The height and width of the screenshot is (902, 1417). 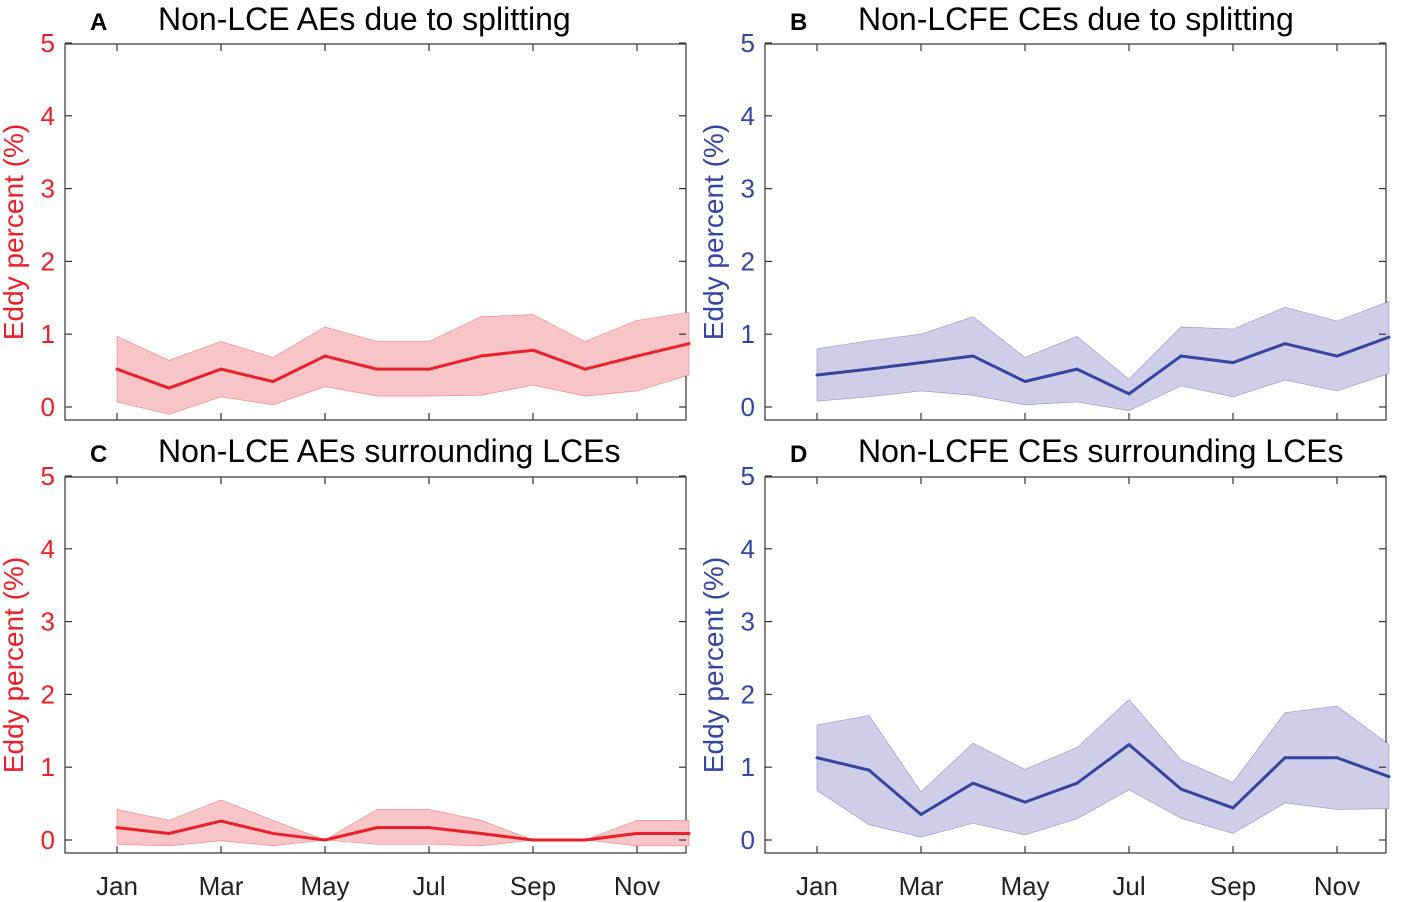 I want to click on panel-d-title: Non-LCFE CEs surrounding LCEs, so click(x=1101, y=451).